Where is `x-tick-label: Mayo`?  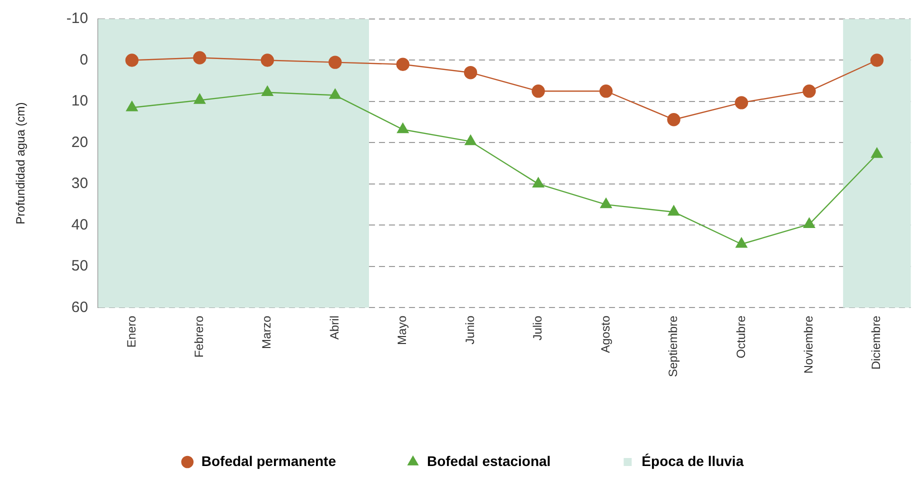
x-tick-label: Mayo is located at coordinates (402, 330).